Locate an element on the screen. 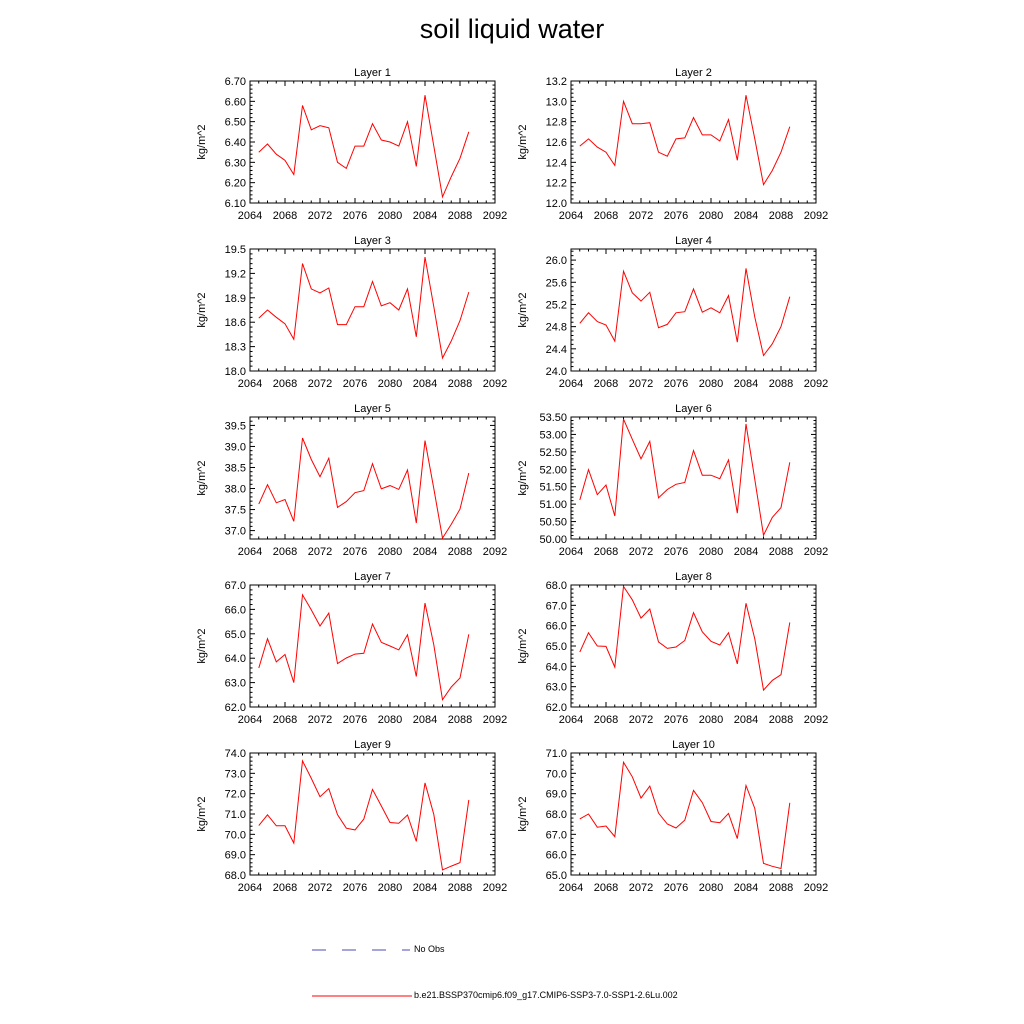  layer-2-xtick-label: 2088 is located at coordinates (781, 216).